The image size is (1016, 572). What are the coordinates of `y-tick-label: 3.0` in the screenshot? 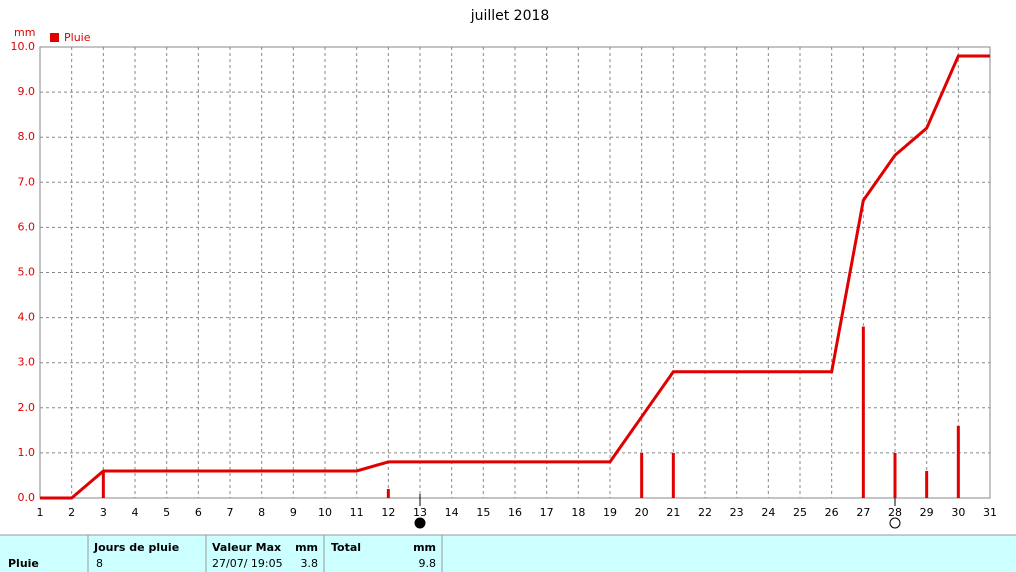 It's located at (27, 362).